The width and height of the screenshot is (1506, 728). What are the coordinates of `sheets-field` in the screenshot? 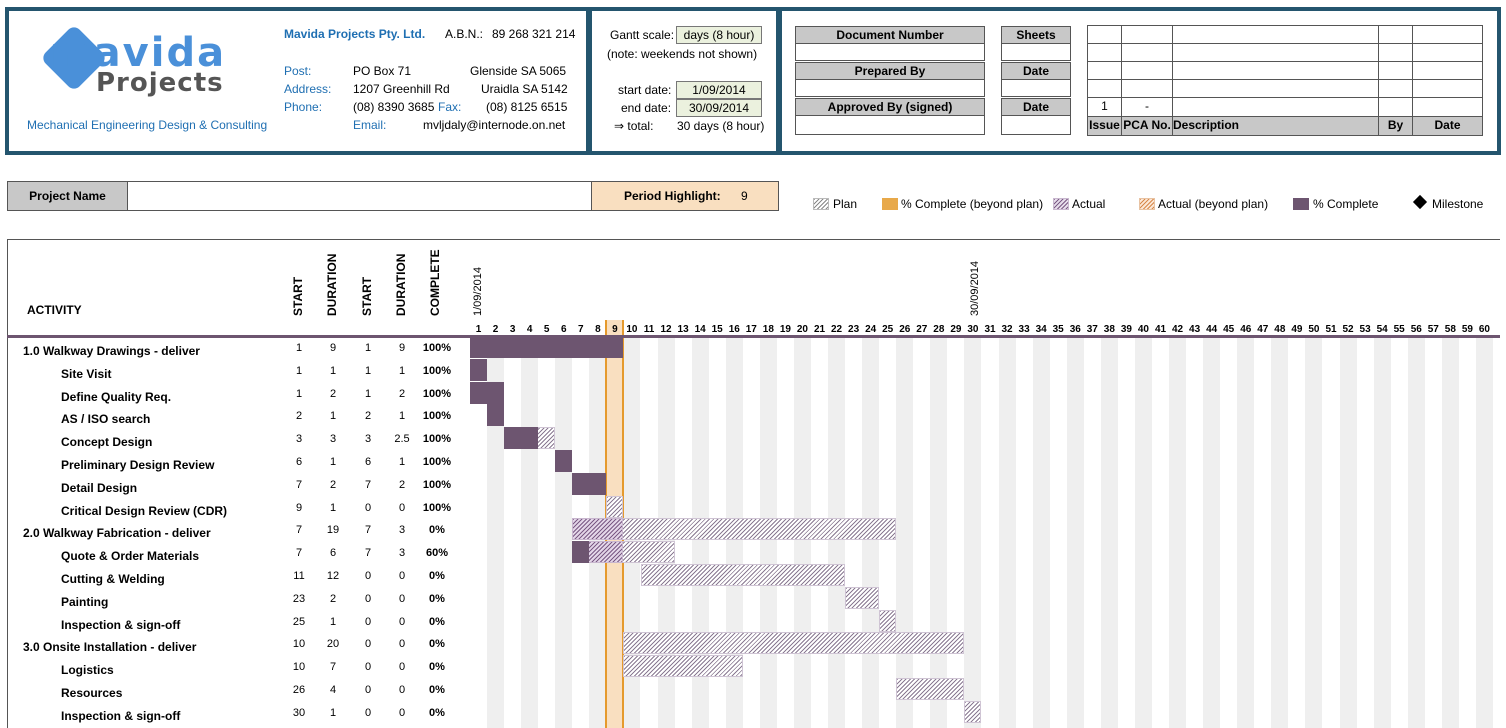 It's located at (1036, 52).